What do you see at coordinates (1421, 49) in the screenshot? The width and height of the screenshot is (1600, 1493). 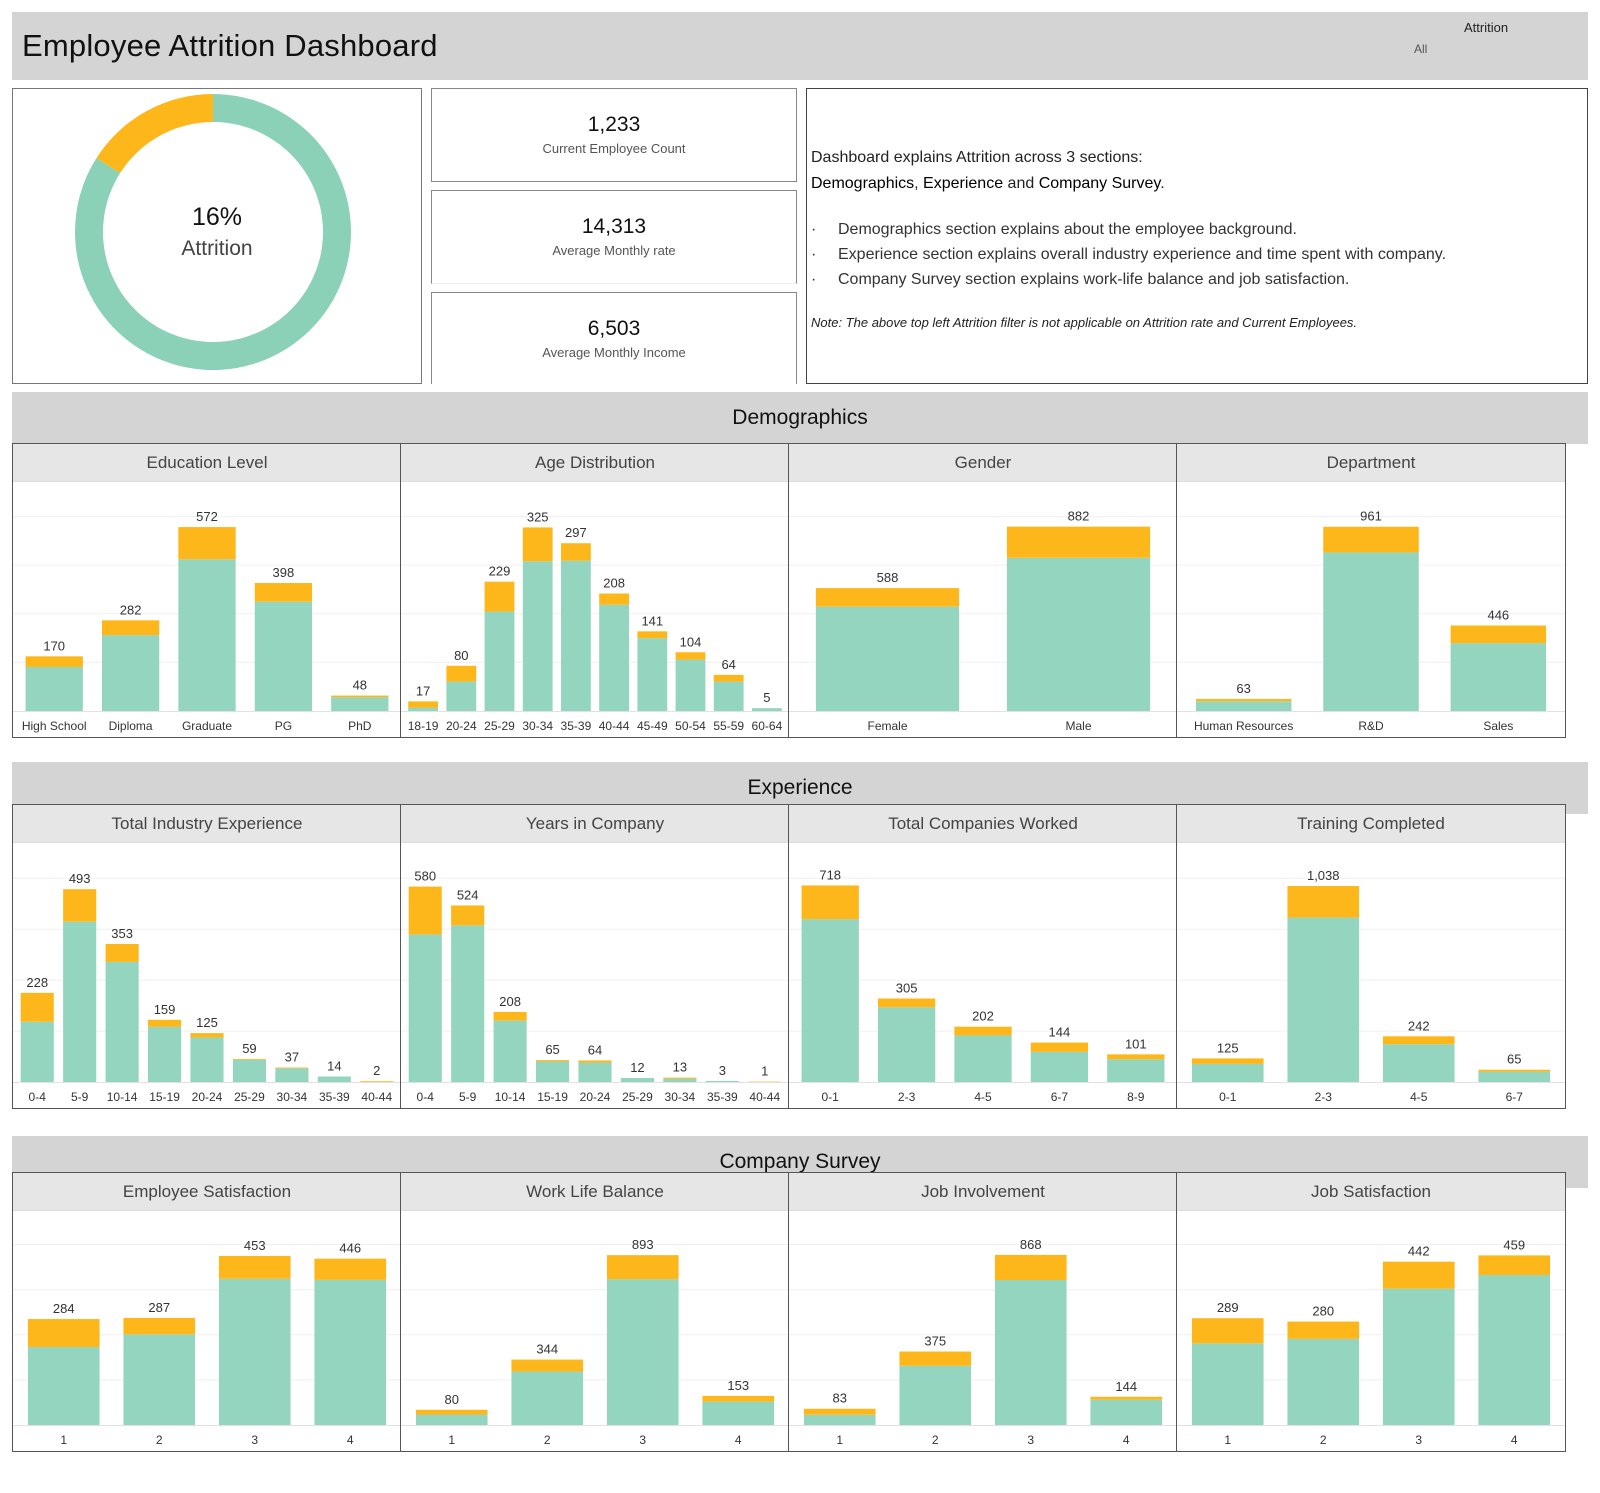 I see `attrition-filter-value: All` at bounding box center [1421, 49].